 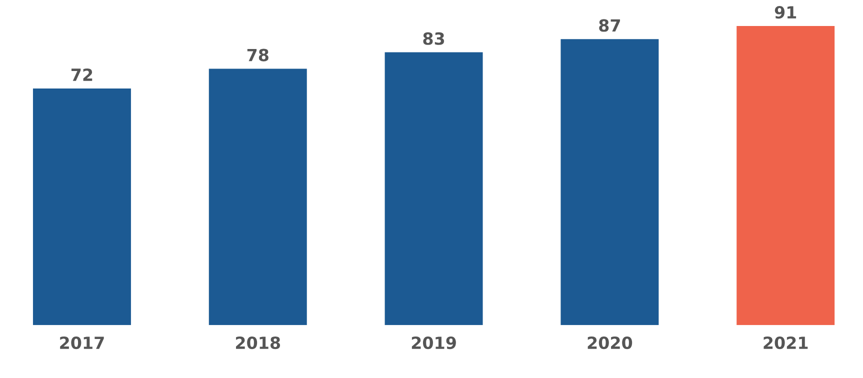 I want to click on data-label: 91, so click(x=785, y=12).